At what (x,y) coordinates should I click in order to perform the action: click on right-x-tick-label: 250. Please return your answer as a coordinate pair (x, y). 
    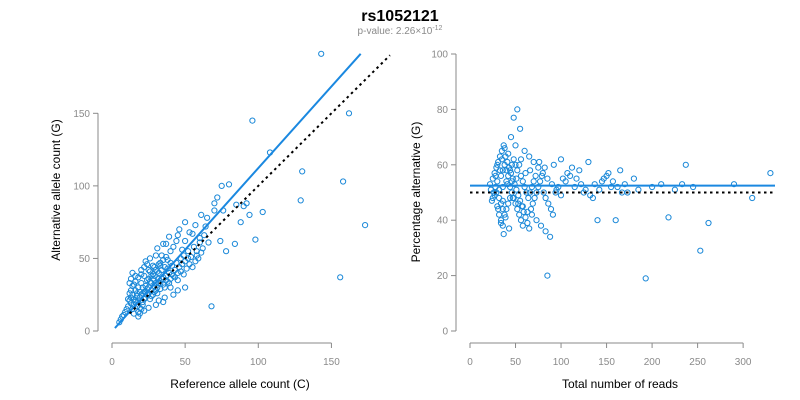
    Looking at the image, I should click on (697, 362).